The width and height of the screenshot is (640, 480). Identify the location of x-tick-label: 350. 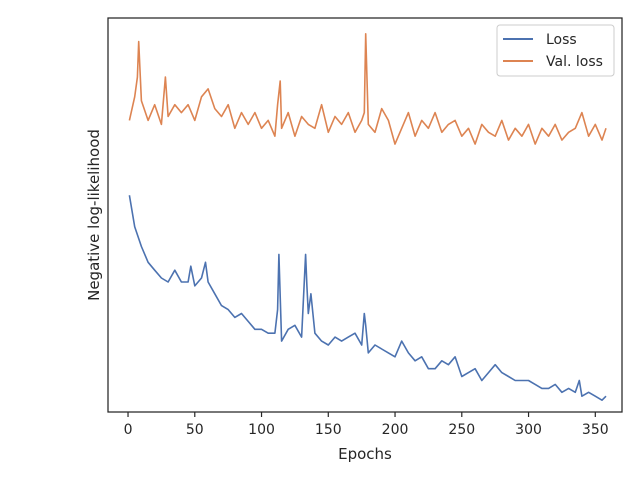
(595, 430).